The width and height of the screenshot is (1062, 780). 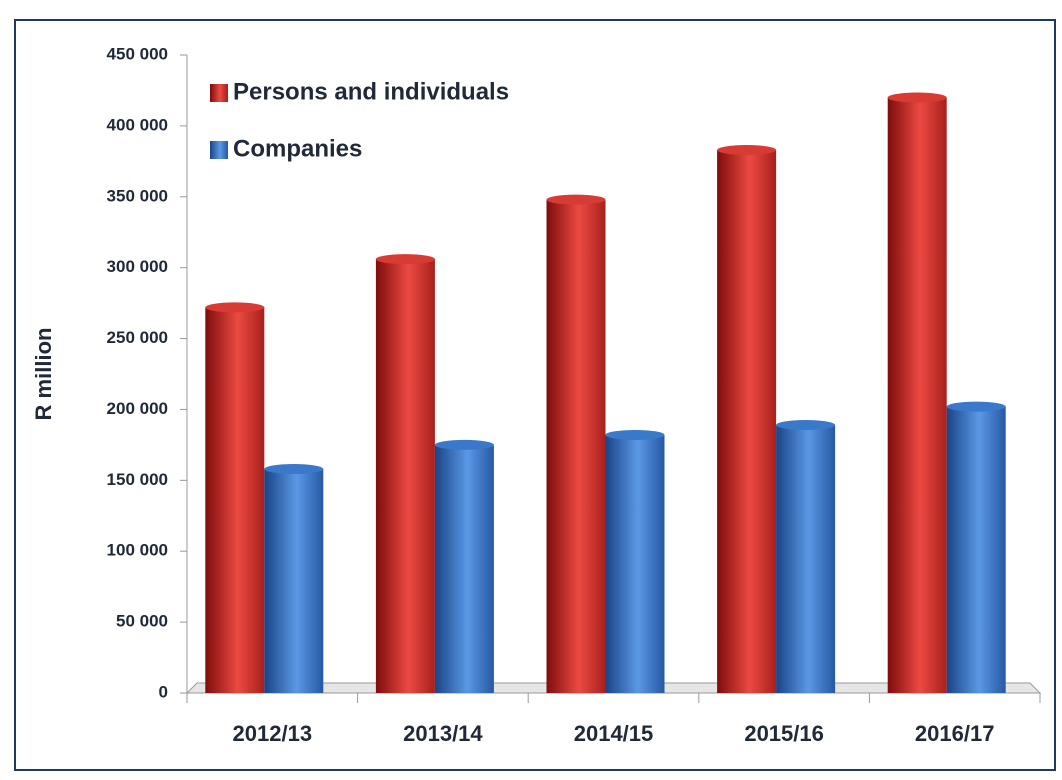 What do you see at coordinates (137, 195) in the screenshot?
I see `y-tick-label: 350 000` at bounding box center [137, 195].